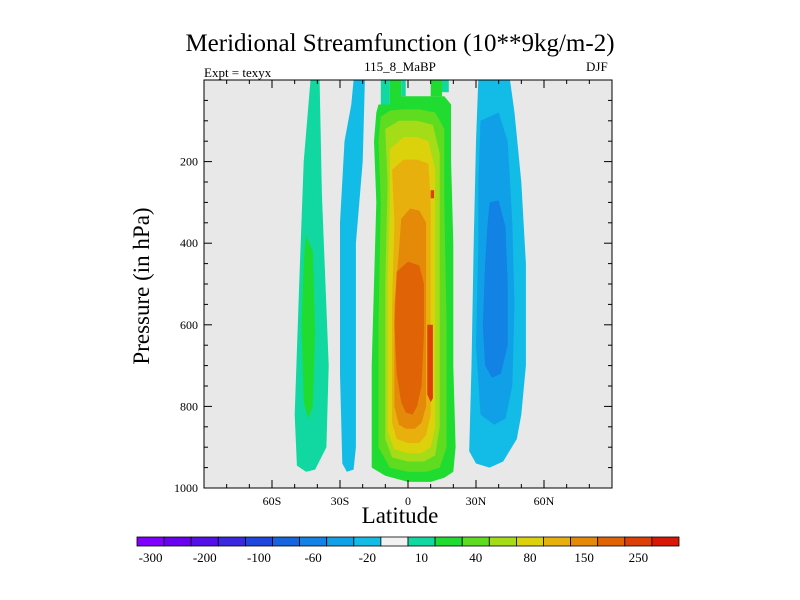  I want to click on season-label: DJF, so click(597, 66).